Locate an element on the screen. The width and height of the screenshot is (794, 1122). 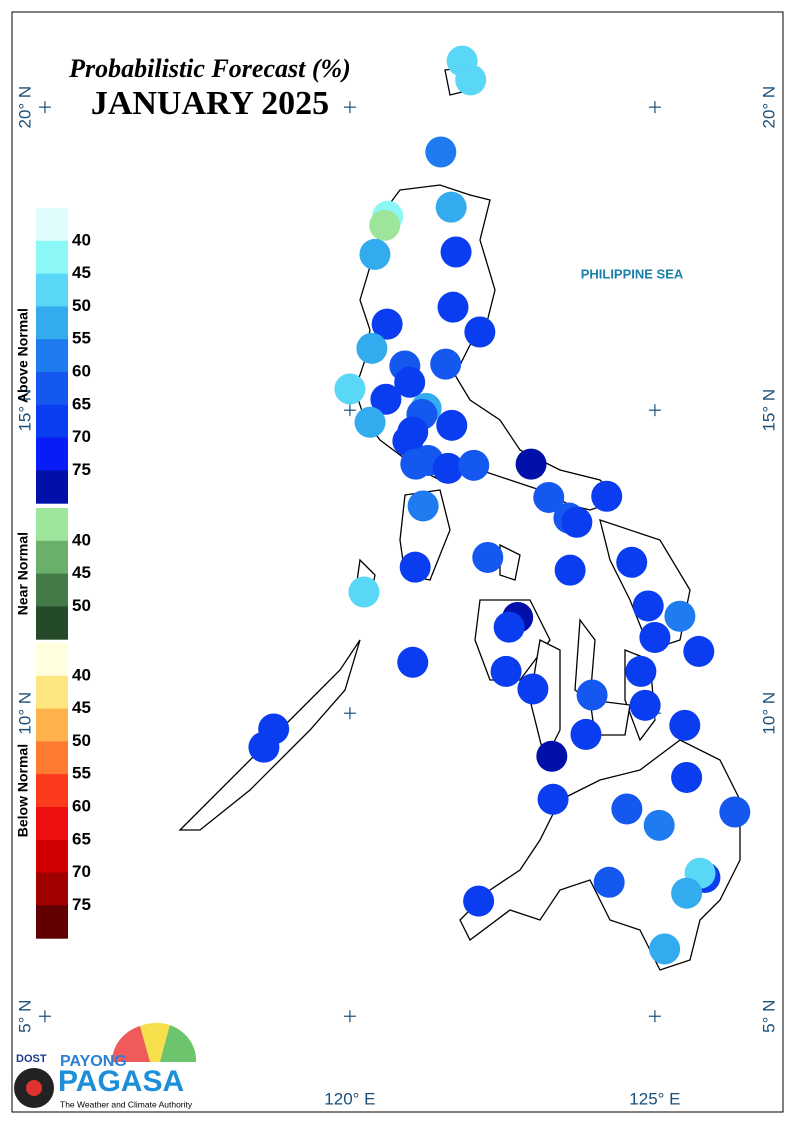
logo-umbrella-red is located at coordinates (130, 1044).